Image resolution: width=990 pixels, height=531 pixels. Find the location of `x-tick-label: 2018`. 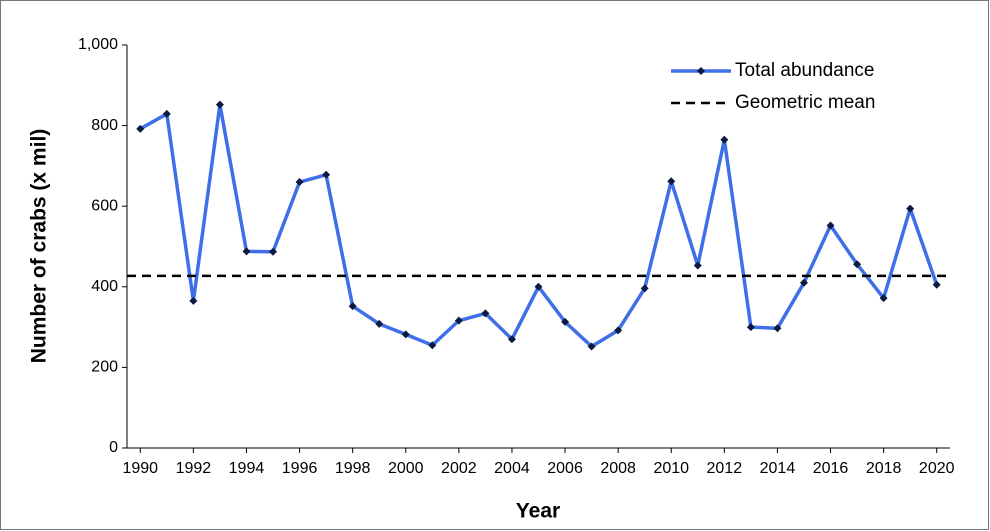

x-tick-label: 2018 is located at coordinates (884, 468).